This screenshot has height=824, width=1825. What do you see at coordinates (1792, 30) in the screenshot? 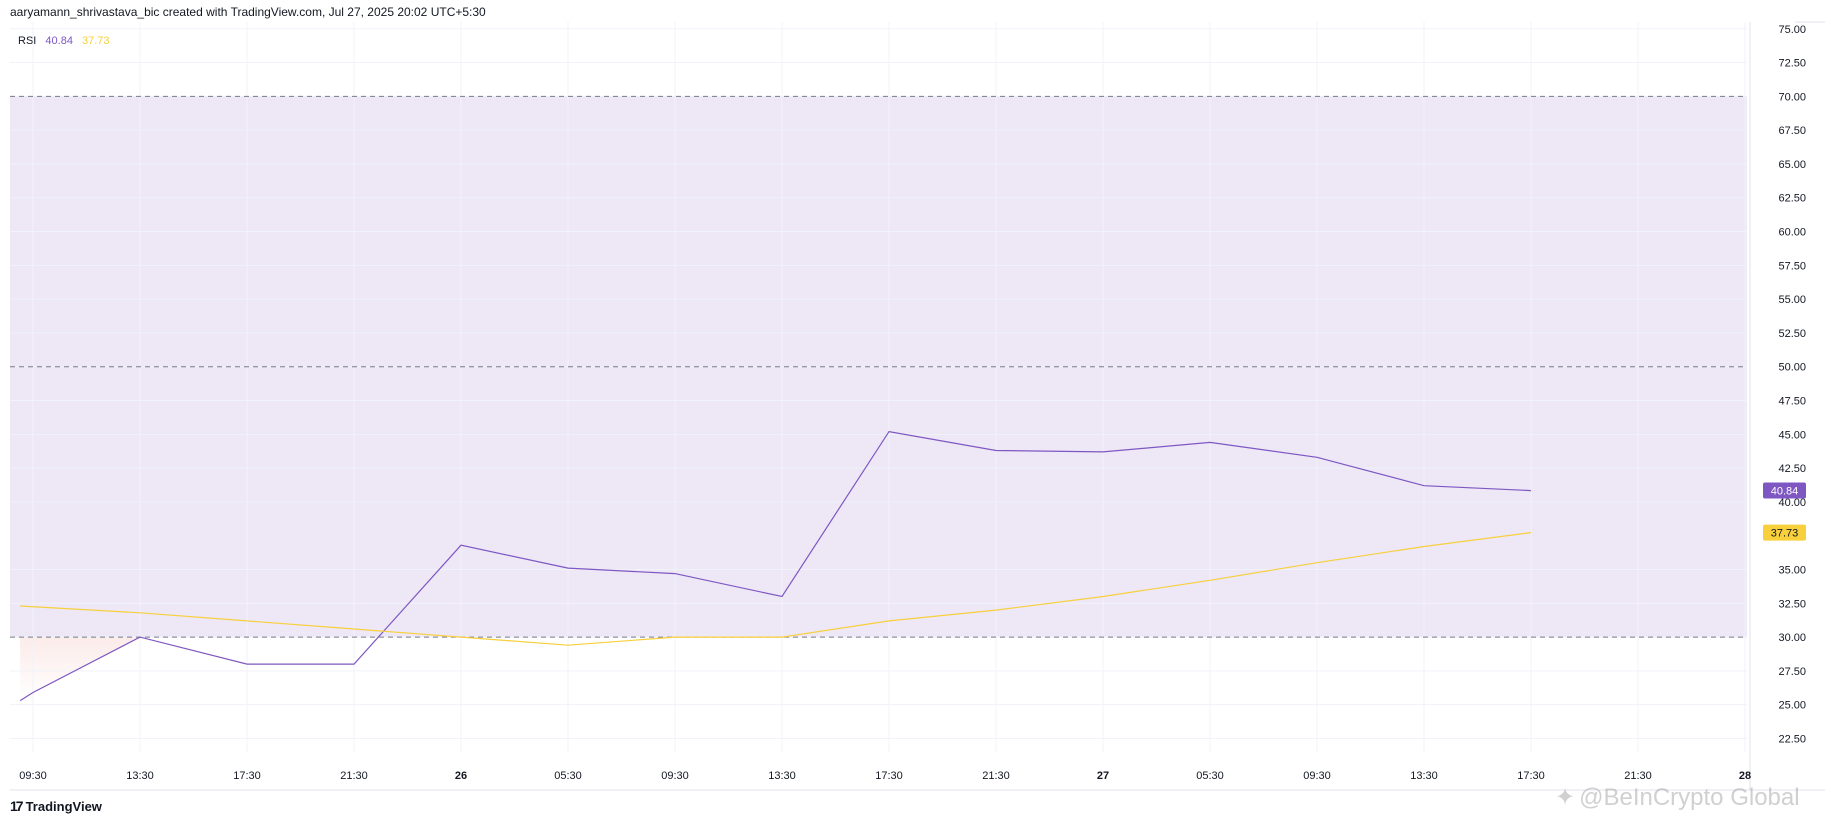
I see `y-tick-label: 75.00` at bounding box center [1792, 30].